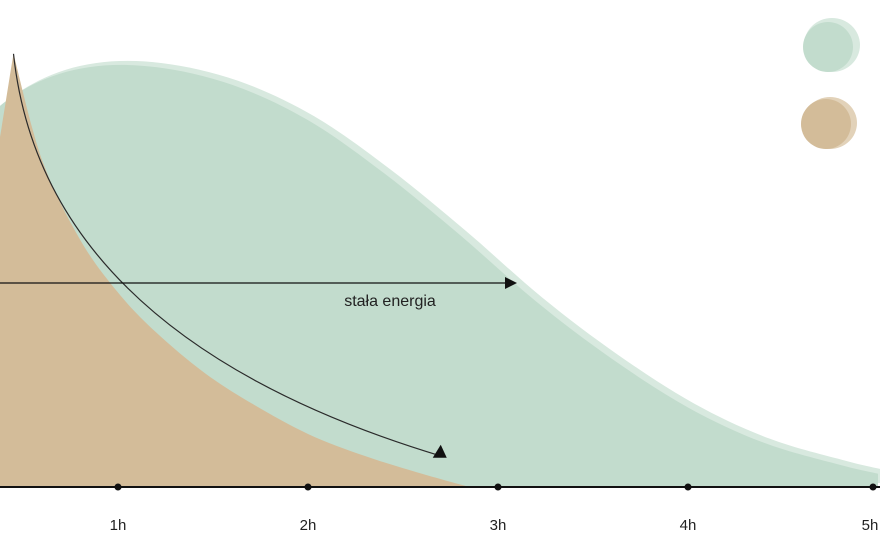 Image resolution: width=880 pixels, height=540 pixels. Describe the element at coordinates (308, 525) in the screenshot. I see `x-tick-label-2h: 2h` at that location.